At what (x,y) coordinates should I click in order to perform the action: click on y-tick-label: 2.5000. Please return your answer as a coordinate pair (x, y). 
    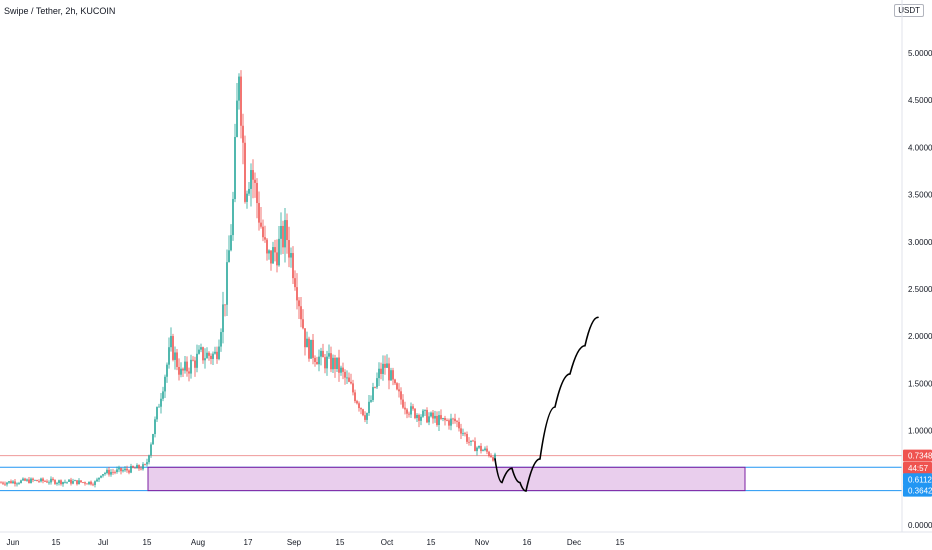
    Looking at the image, I should click on (920, 289).